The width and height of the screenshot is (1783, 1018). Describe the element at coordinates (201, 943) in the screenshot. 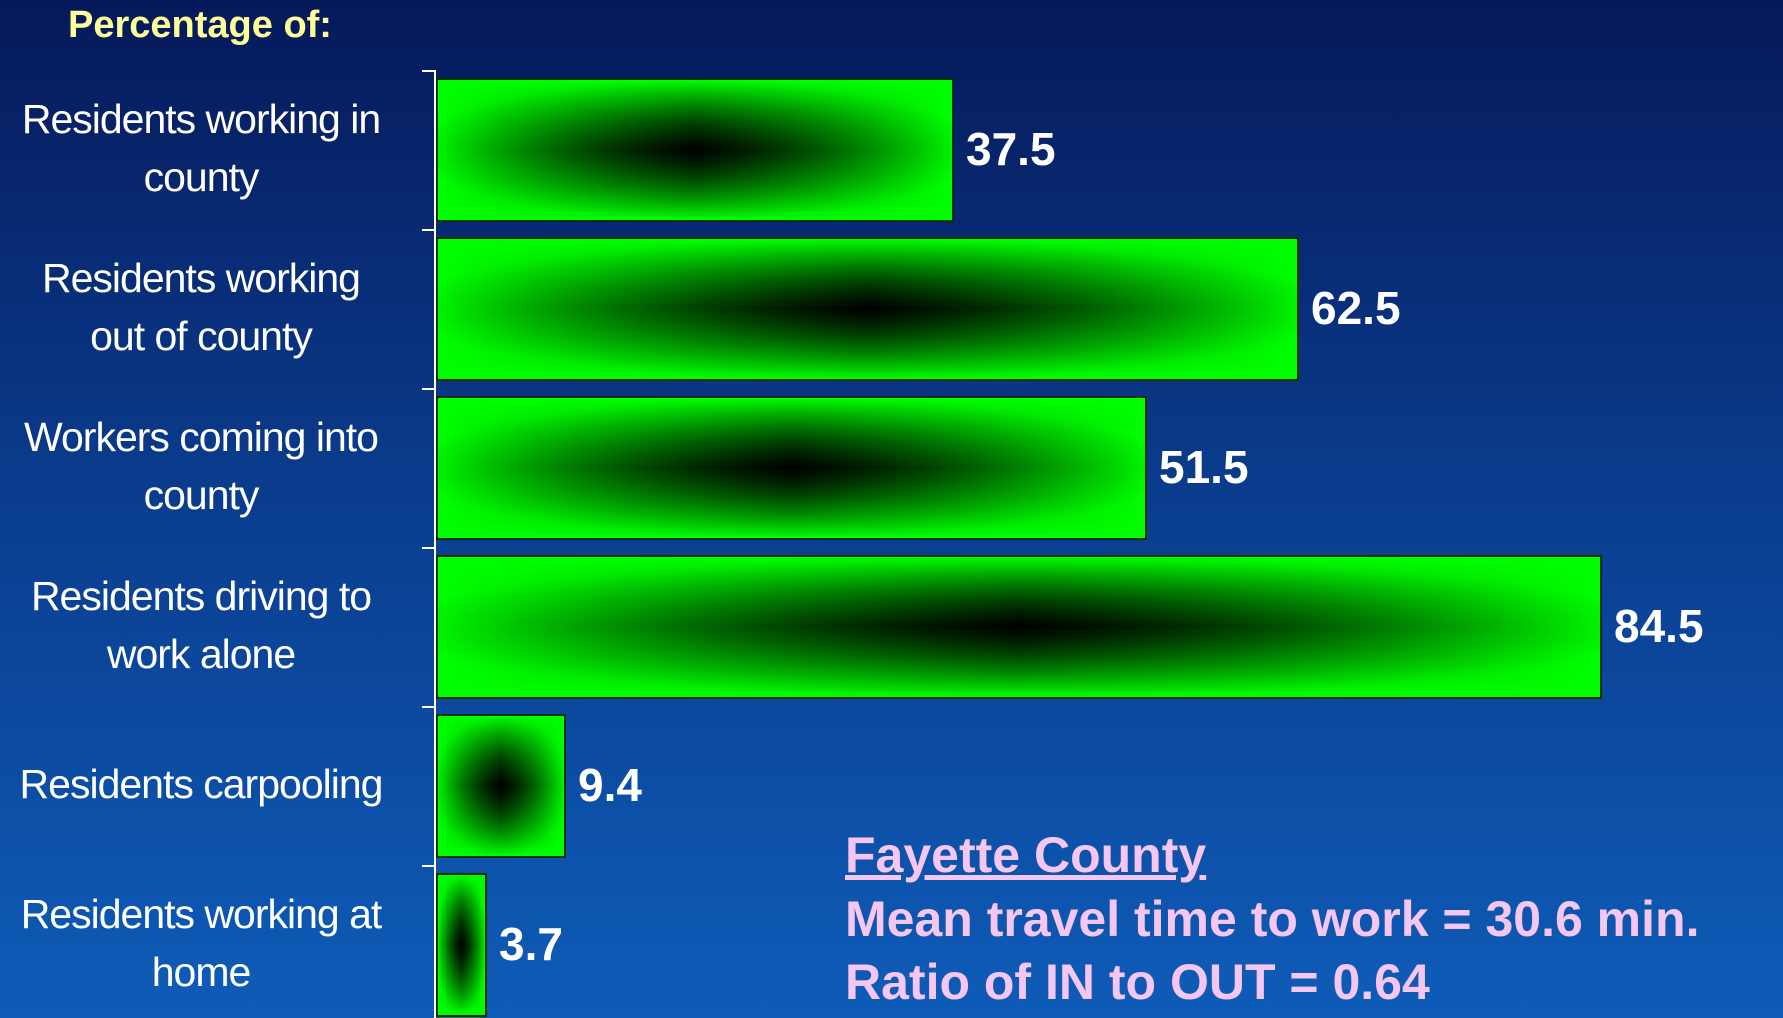

I see `category-label: Residents working at home` at that location.